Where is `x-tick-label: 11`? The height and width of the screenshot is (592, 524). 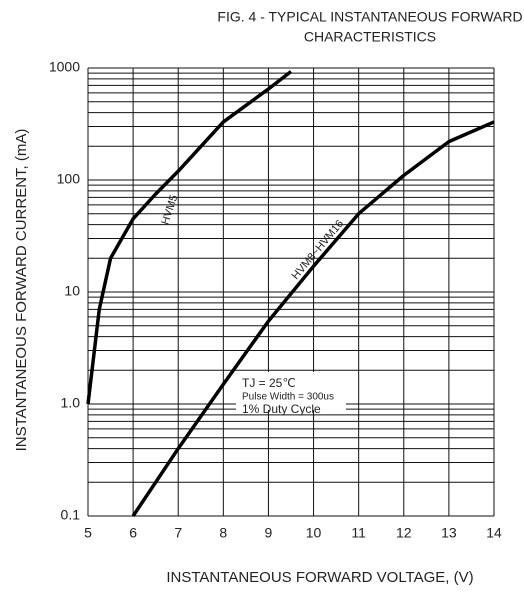
x-tick-label: 11 is located at coordinates (358, 533).